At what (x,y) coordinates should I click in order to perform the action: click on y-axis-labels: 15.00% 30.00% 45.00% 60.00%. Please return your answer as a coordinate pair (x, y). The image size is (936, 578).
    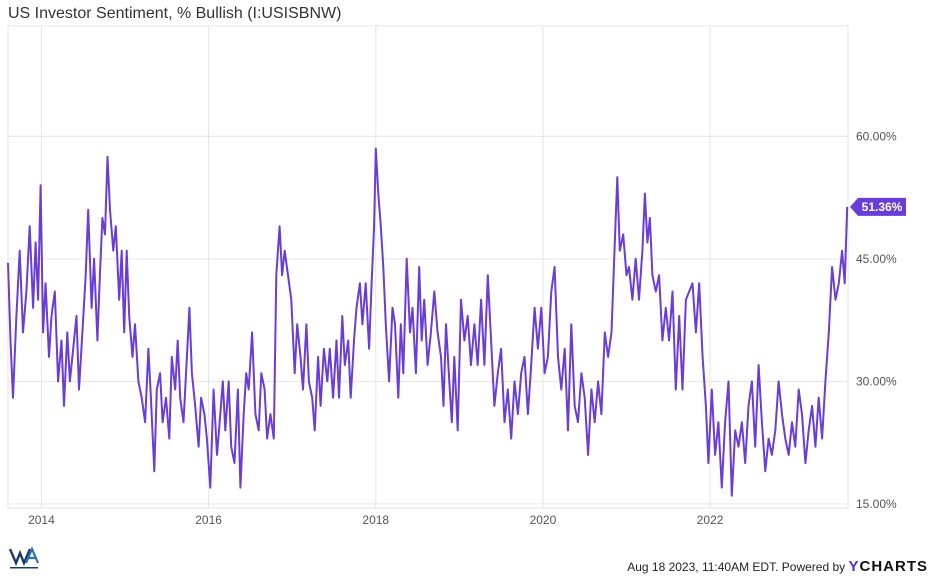
    Looking at the image, I should click on (876, 320).